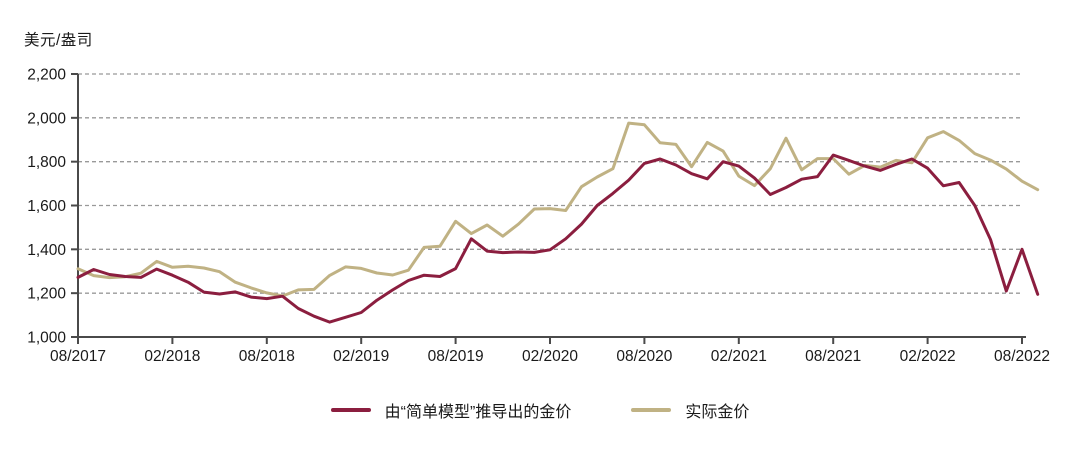 The height and width of the screenshot is (458, 1080). What do you see at coordinates (550, 356) in the screenshot?
I see `x-tick-label-02/2020: 02/2020` at bounding box center [550, 356].